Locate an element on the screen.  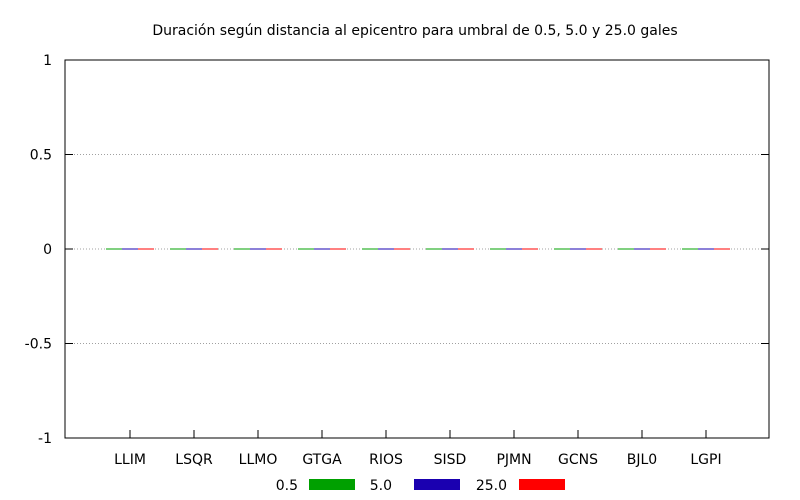
legend-label: 0.5 is located at coordinates (287, 486).